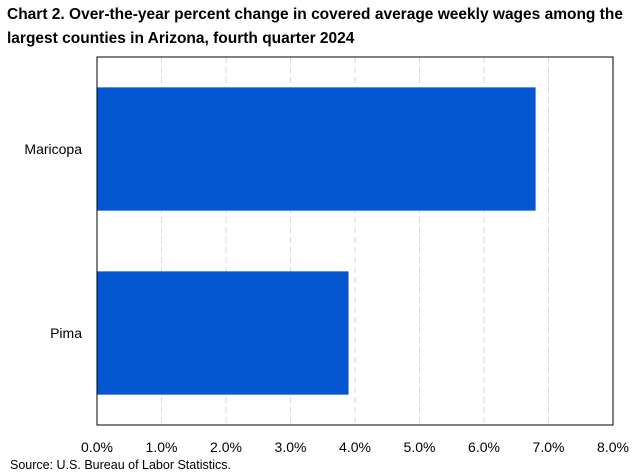 The height and width of the screenshot is (473, 643). I want to click on x-tick-label: 1.0%, so click(162, 447).